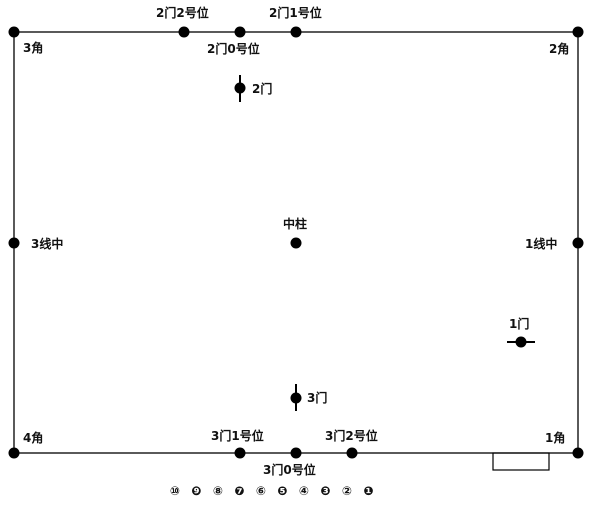 The image size is (595, 508). Describe the element at coordinates (14, 243) in the screenshot. I see `line3-mid-dot` at that location.